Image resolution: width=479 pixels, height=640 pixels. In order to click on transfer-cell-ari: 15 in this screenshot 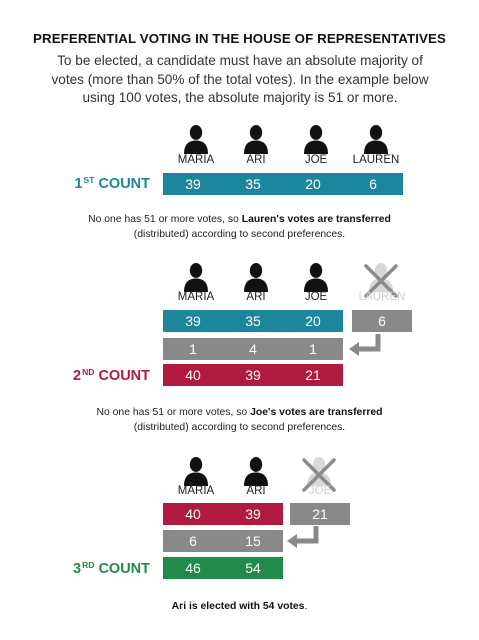, I will do `click(253, 541)`.